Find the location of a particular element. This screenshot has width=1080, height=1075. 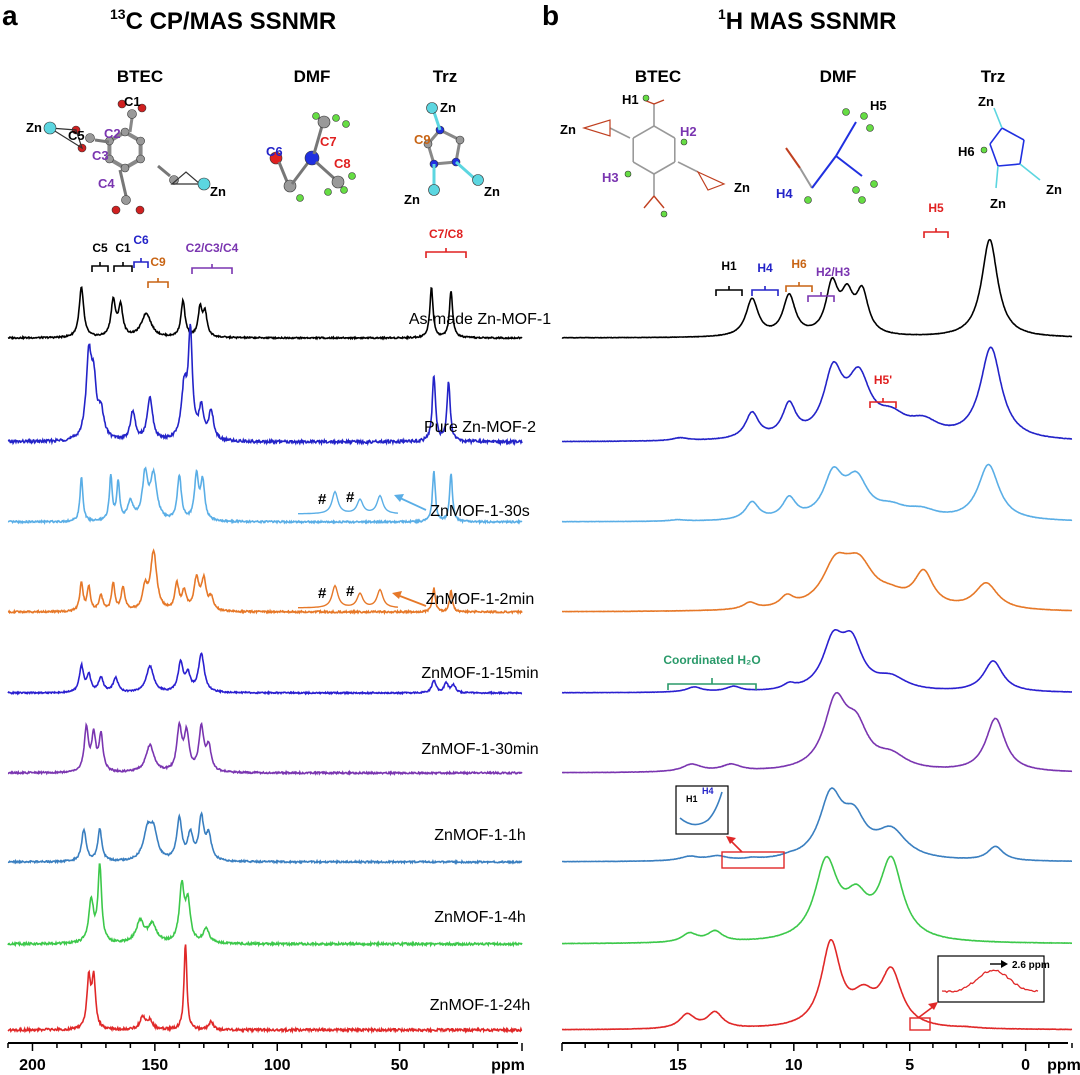

inset-24h-arrowhead is located at coordinates (1004, 964).